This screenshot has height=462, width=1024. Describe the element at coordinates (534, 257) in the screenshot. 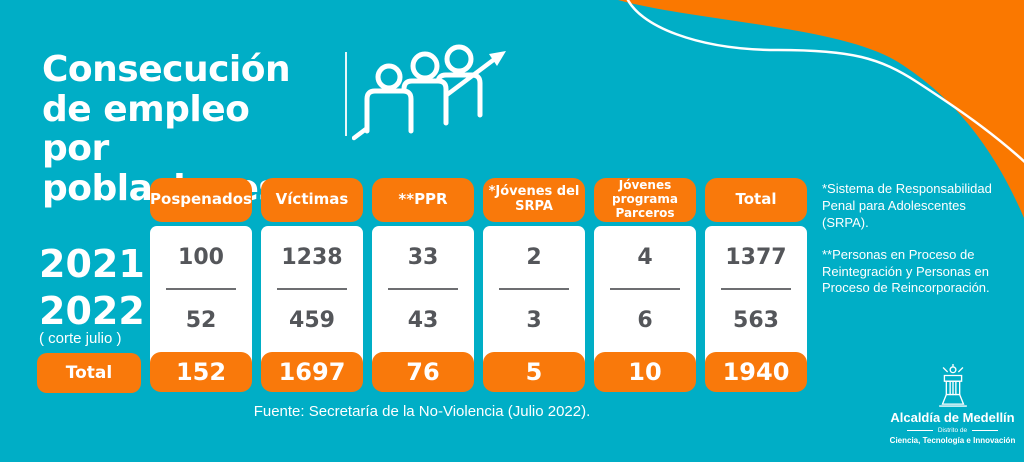

I see `cell-2021-jovenes-srpa: 2` at that location.